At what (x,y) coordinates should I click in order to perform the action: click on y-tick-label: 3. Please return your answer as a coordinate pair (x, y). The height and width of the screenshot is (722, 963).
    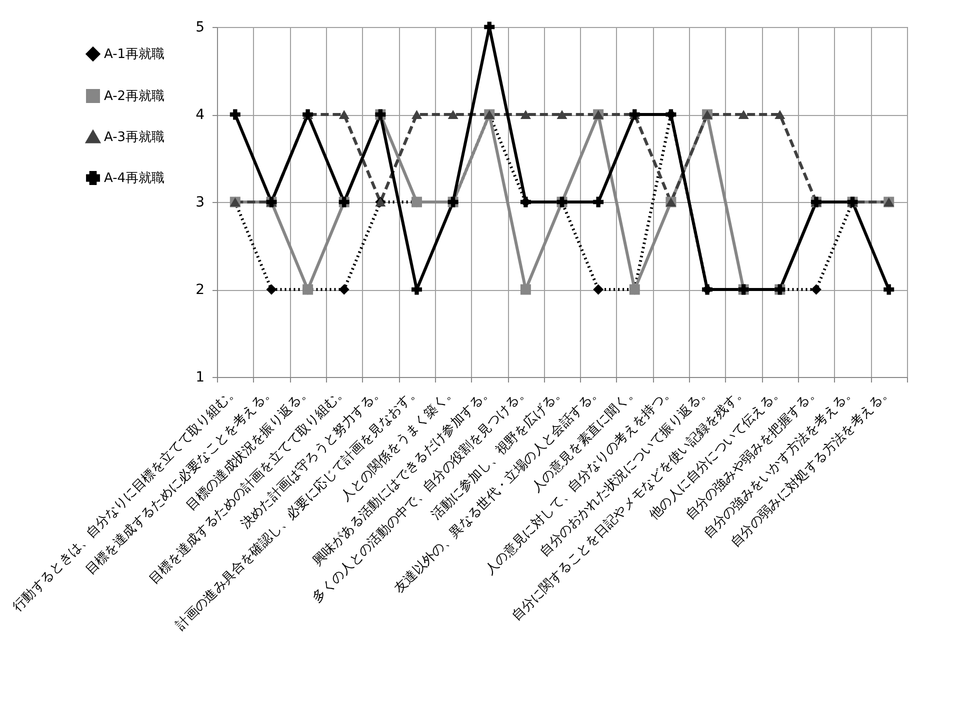
    Looking at the image, I should click on (200, 202).